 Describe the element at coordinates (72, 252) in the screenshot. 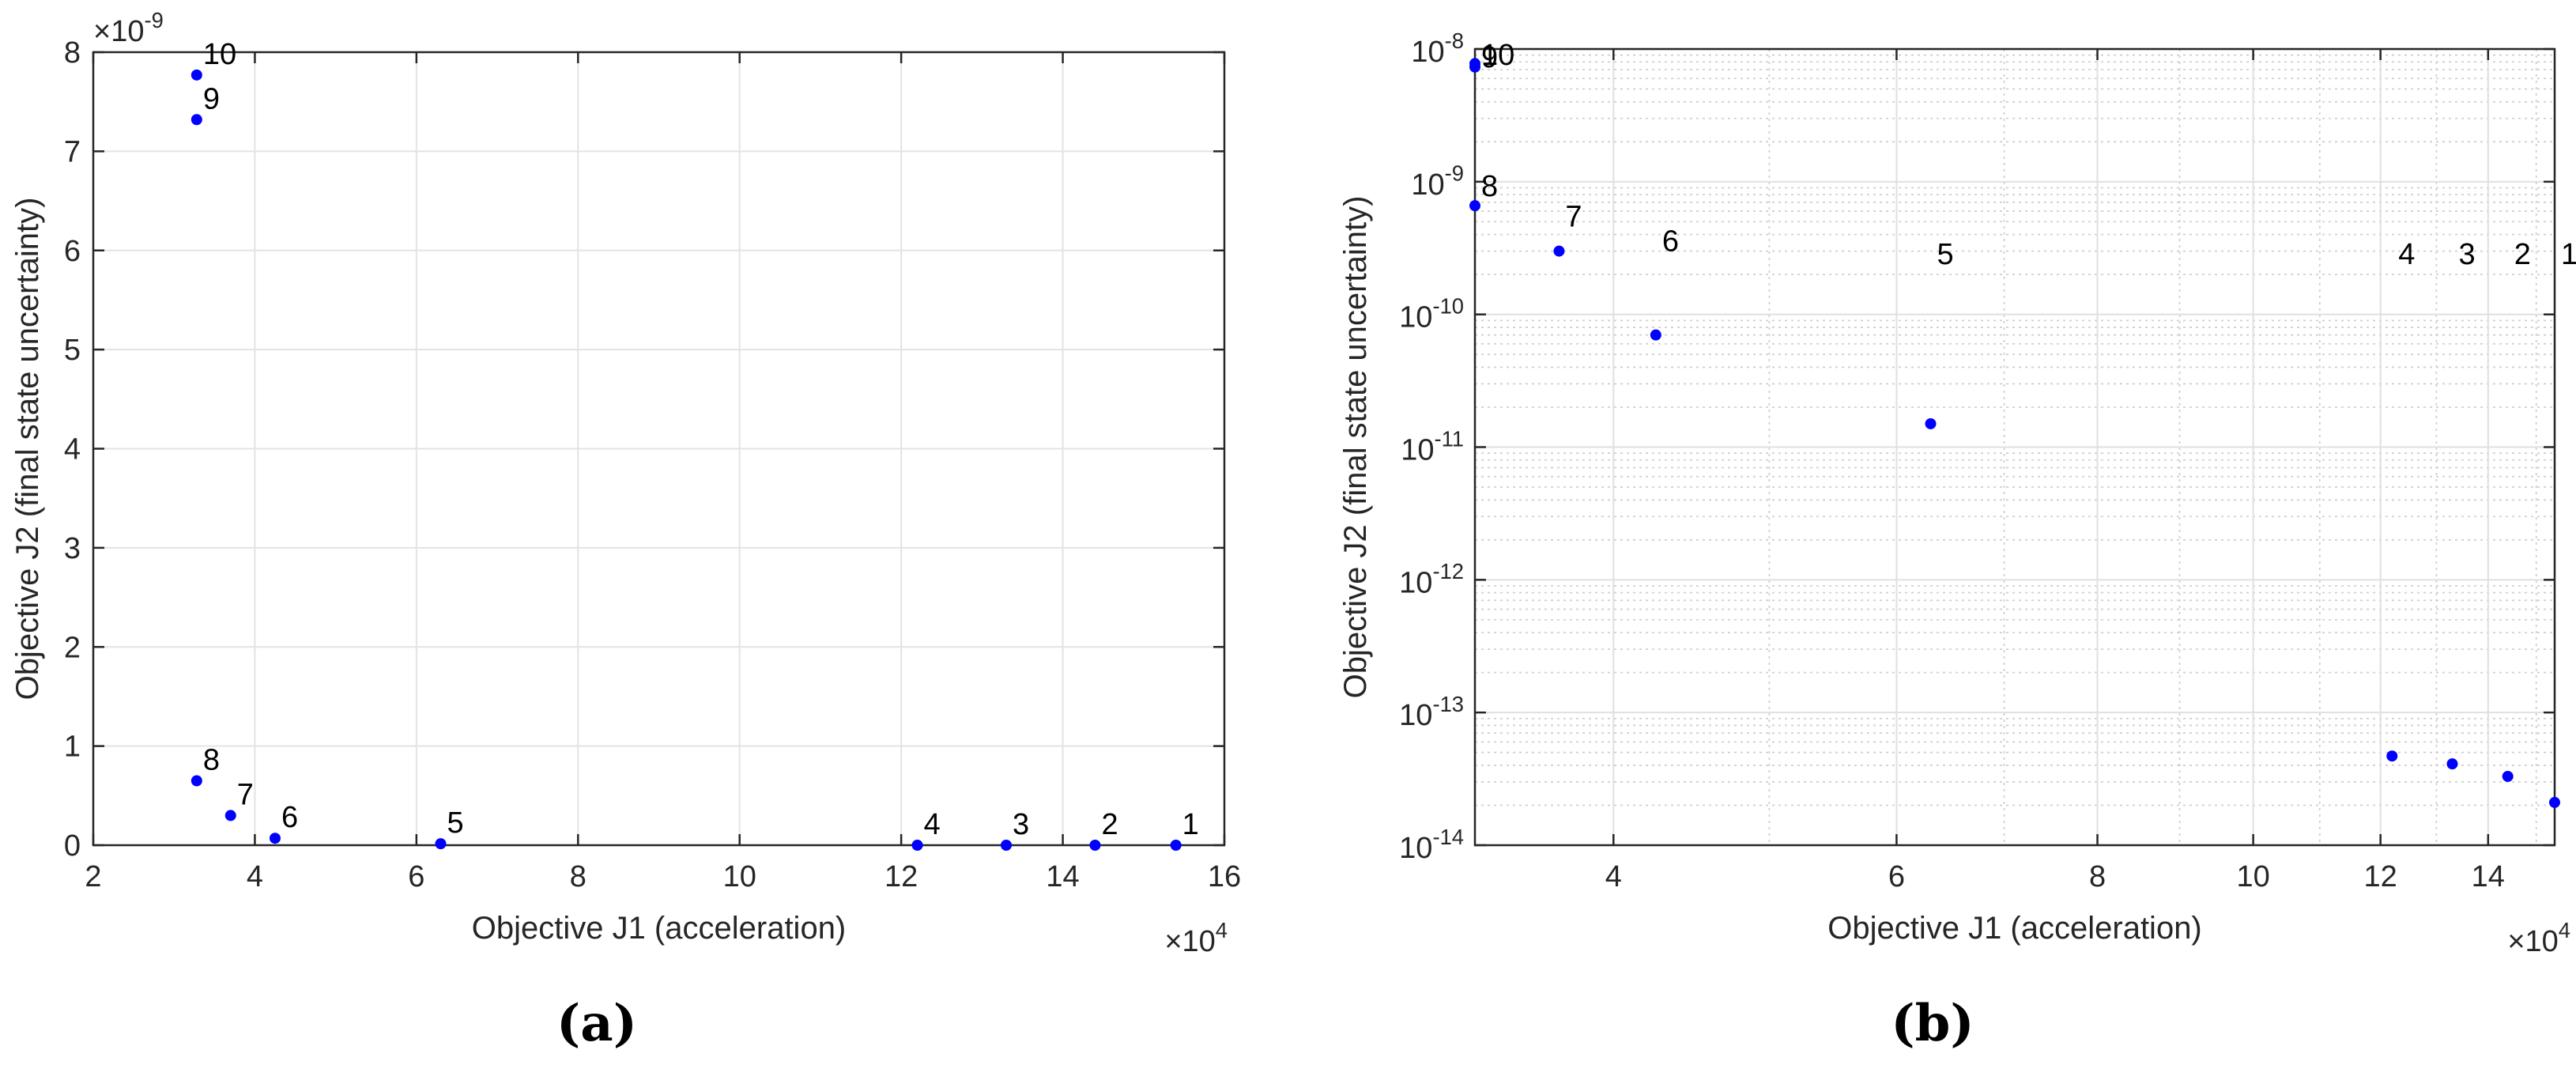

I see `y-tick-label: 6` at that location.